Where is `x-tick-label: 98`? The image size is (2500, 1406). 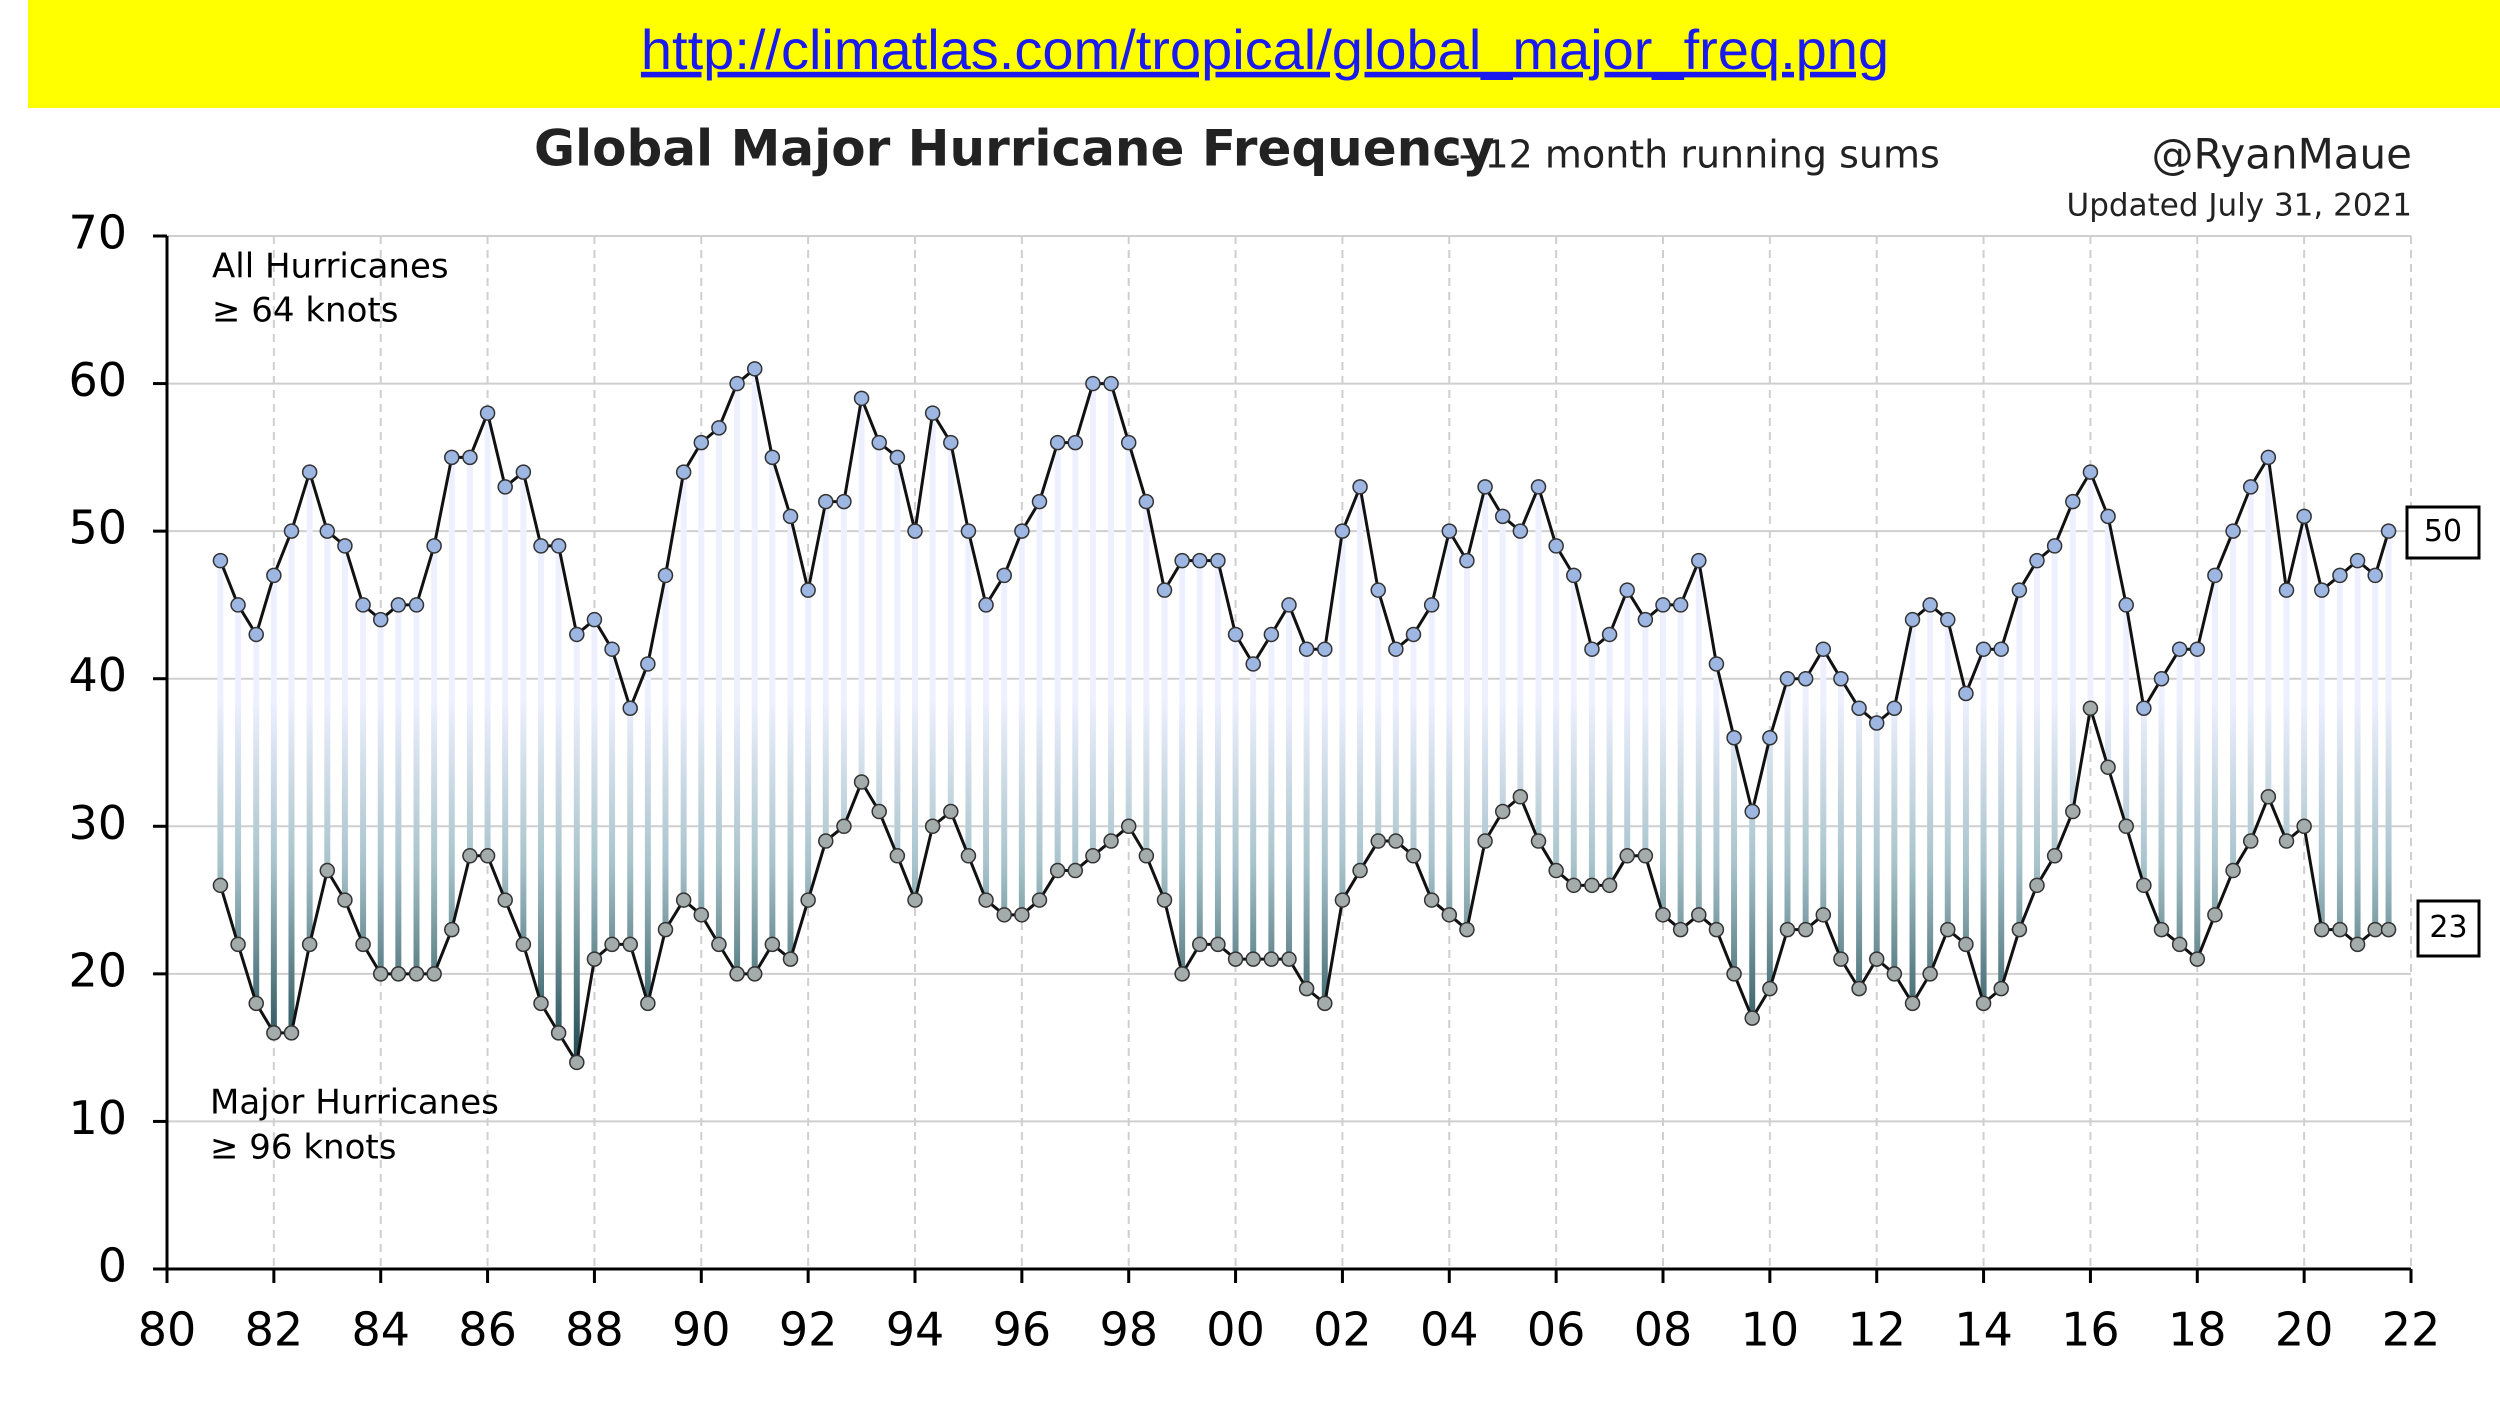
x-tick-label: 98 is located at coordinates (1128, 1330).